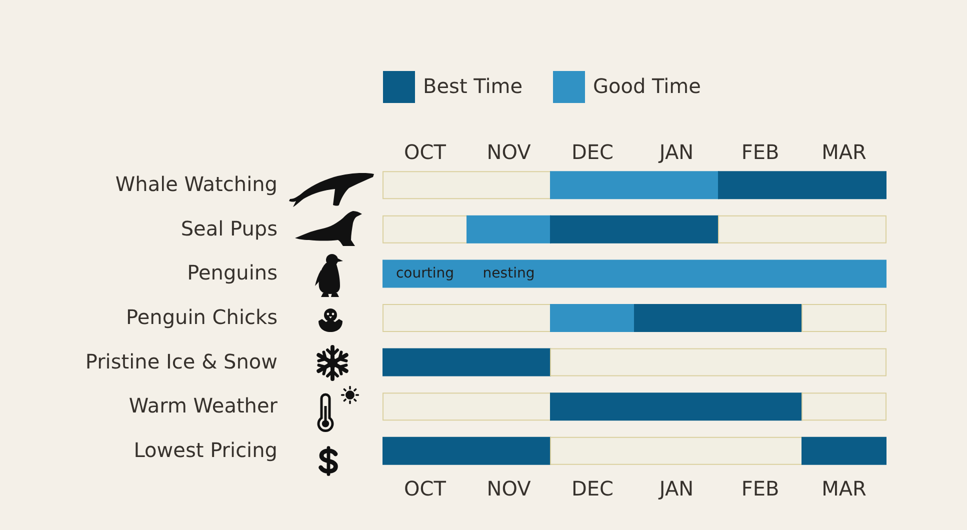 This screenshot has width=967, height=530. What do you see at coordinates (232, 272) in the screenshot?
I see `y-tick-label: Penguins` at bounding box center [232, 272].